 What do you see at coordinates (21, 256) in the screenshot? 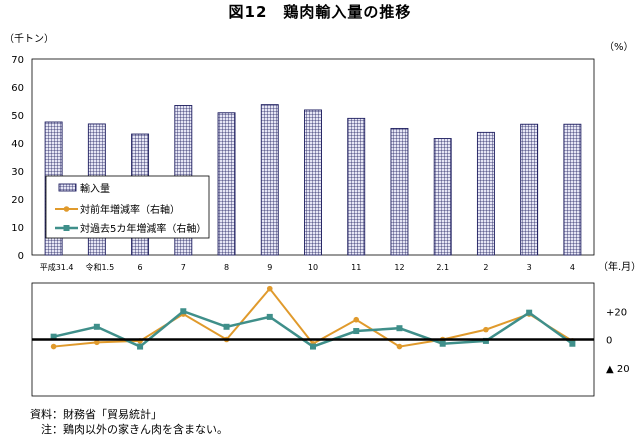
I see `y-tick-label: 0` at bounding box center [21, 256].